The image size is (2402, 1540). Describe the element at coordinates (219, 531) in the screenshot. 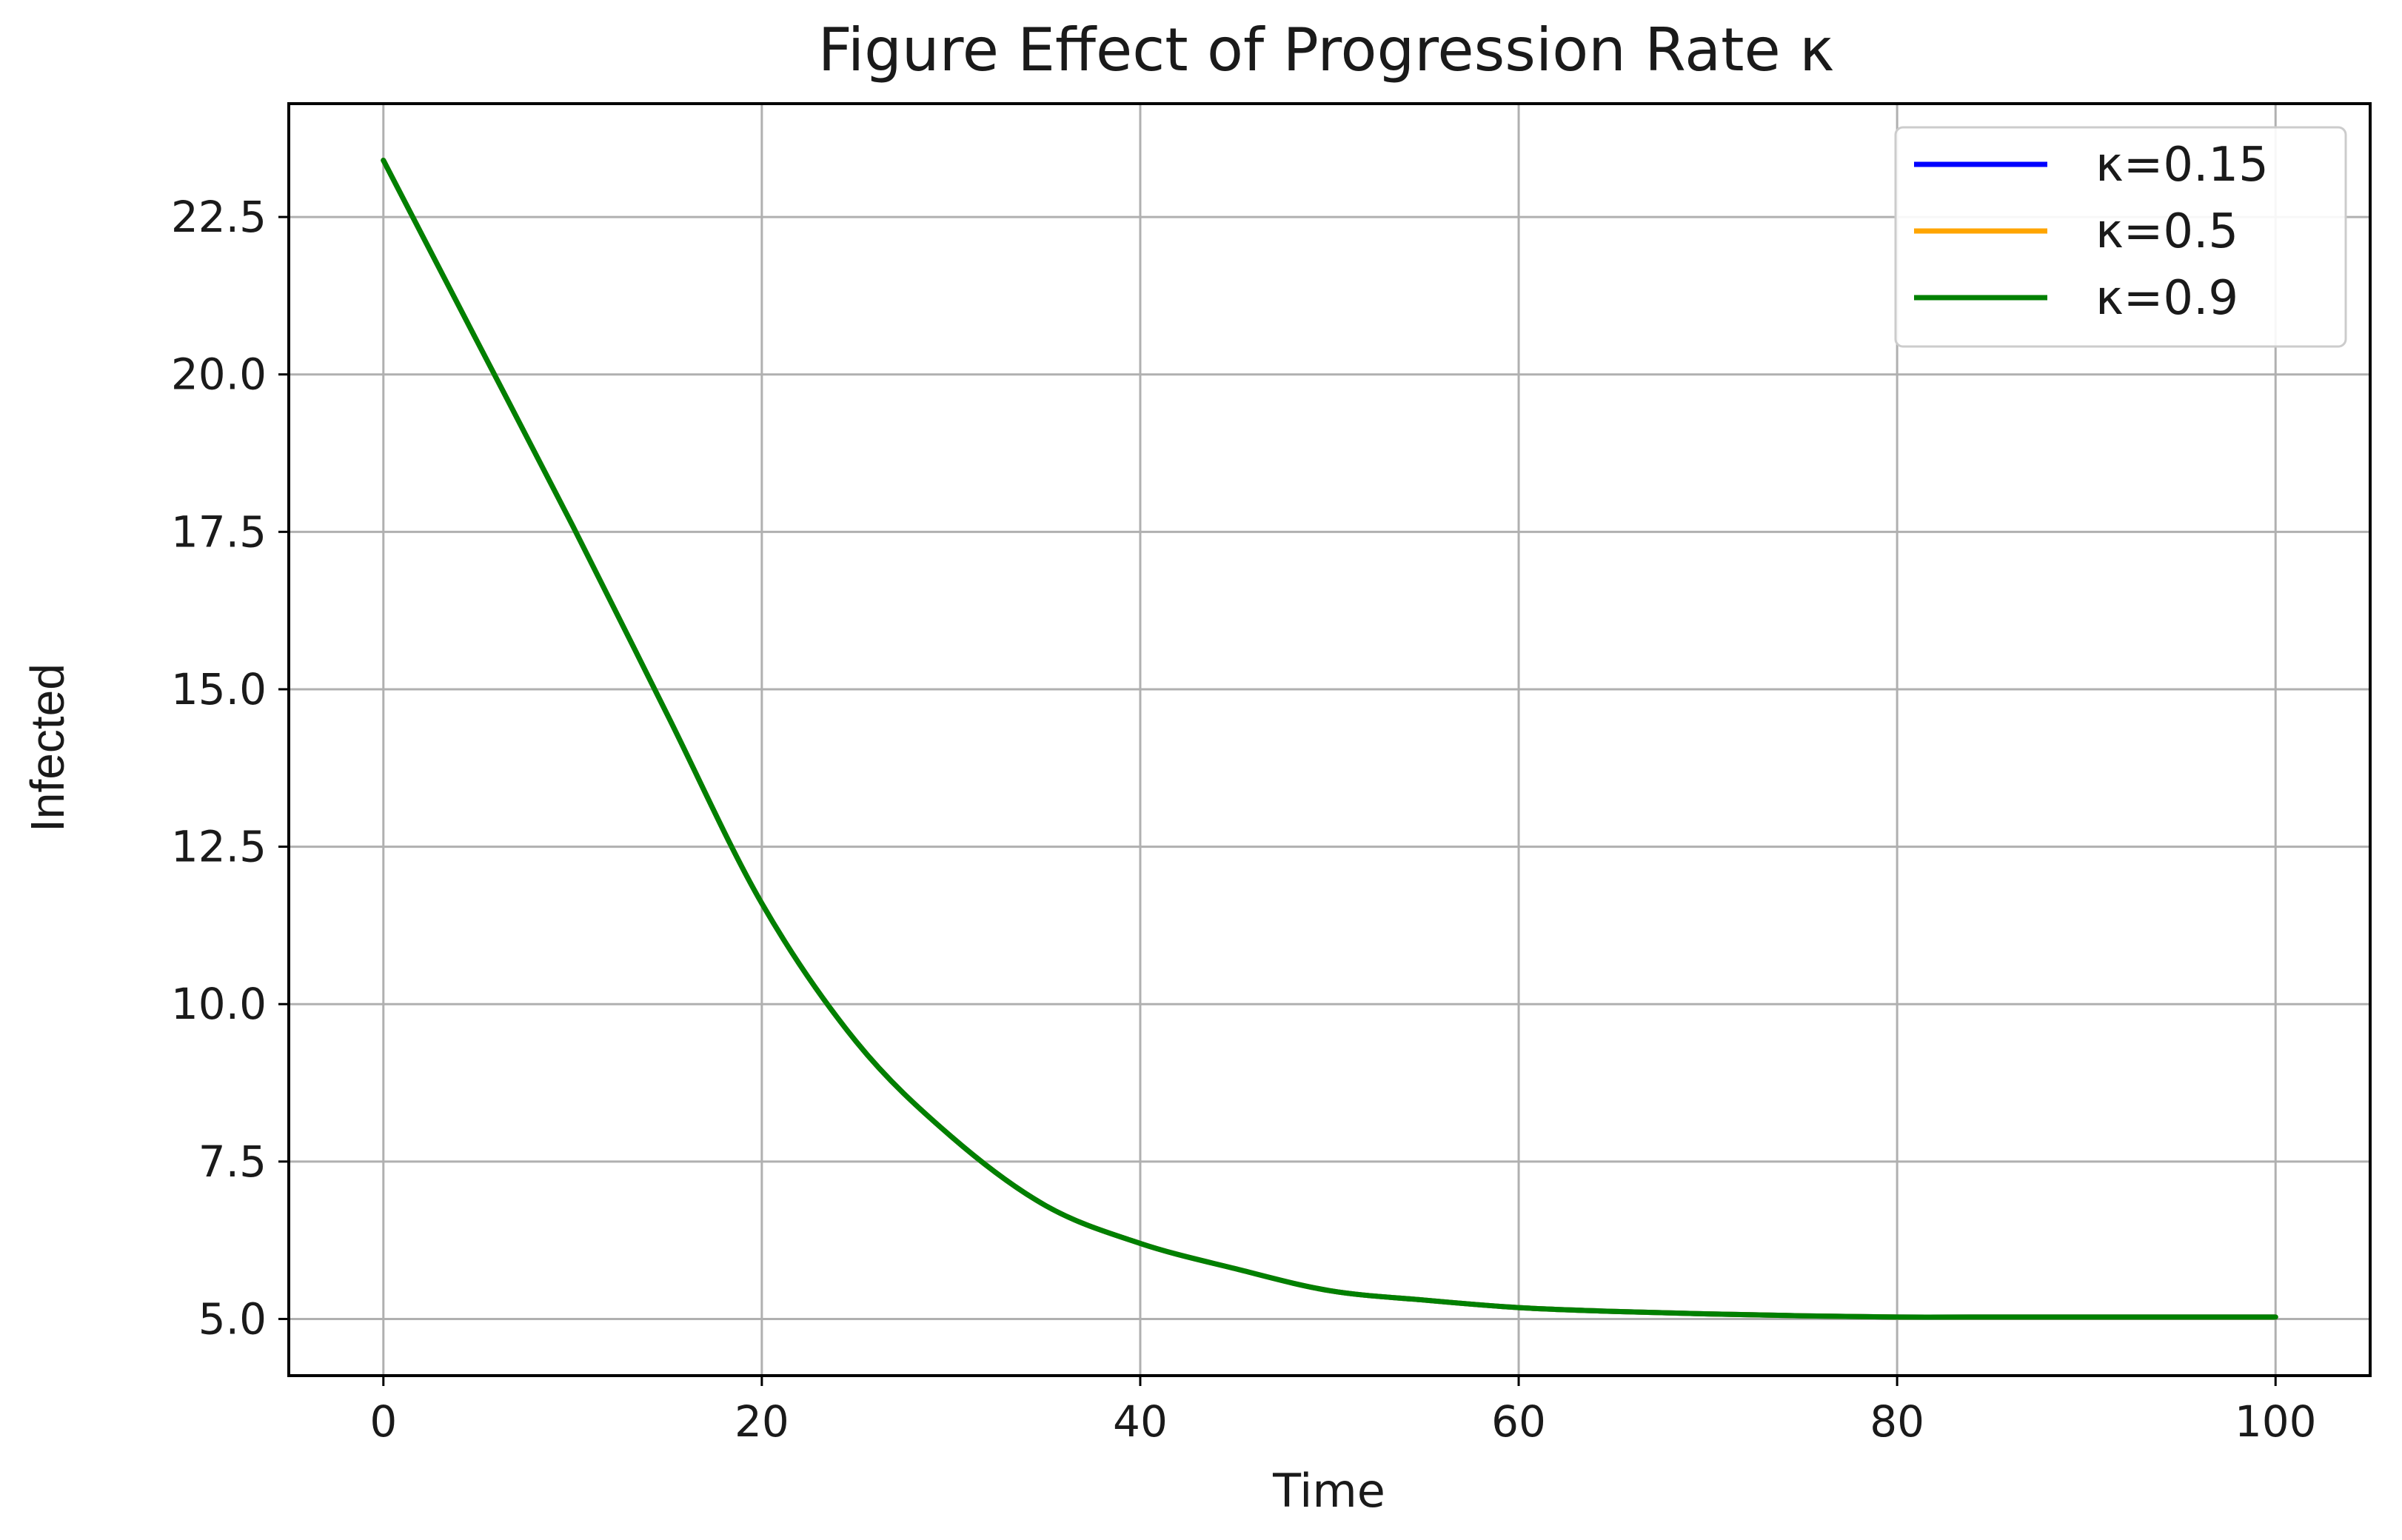

I see `y-tick-label: 17.5` at that location.